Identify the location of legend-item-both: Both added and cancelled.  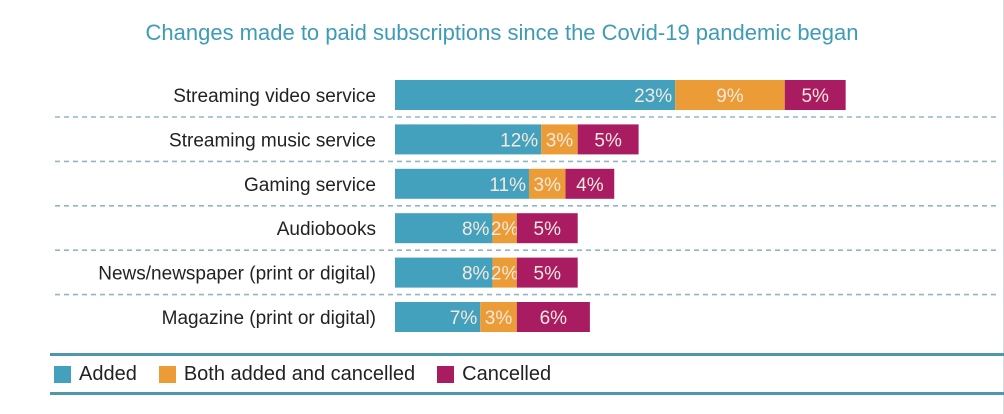
(285, 374).